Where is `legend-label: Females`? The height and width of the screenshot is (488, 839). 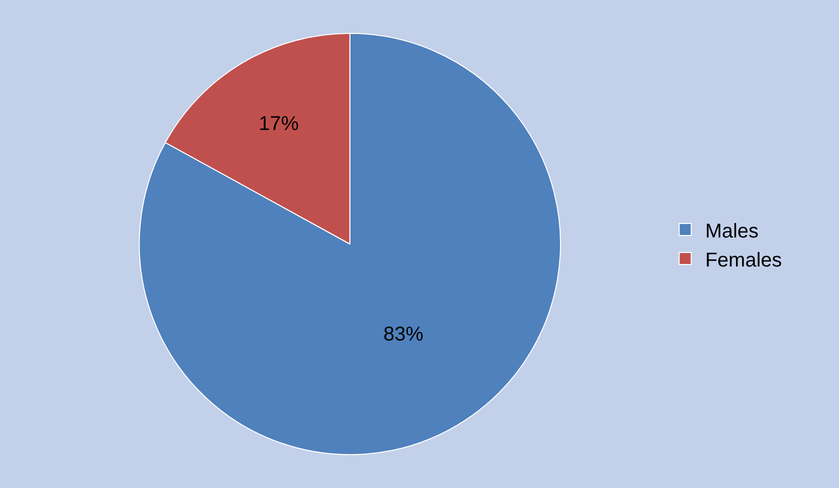 legend-label: Females is located at coordinates (743, 260).